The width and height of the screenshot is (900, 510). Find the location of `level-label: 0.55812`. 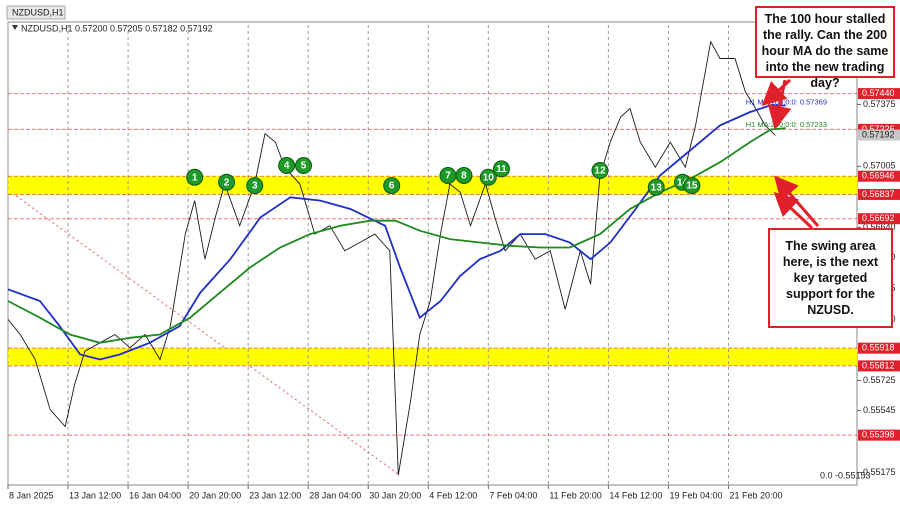

level-label: 0.55812 is located at coordinates (878, 365).